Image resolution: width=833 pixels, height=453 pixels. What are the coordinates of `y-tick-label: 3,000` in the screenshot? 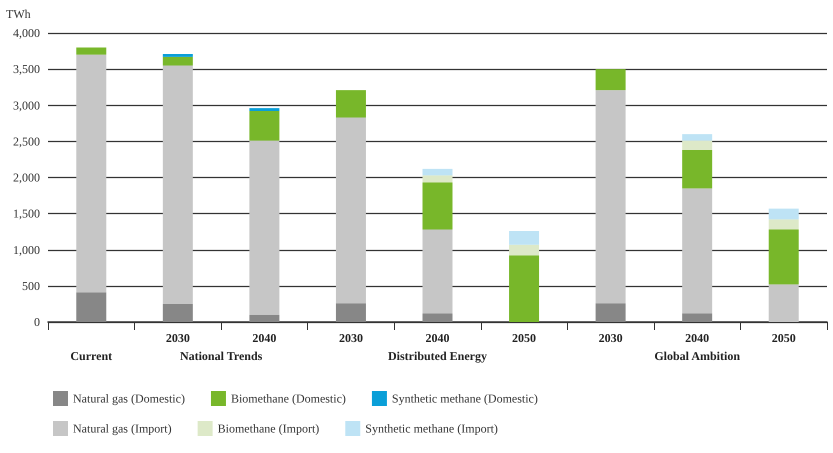 It's located at (26, 105).